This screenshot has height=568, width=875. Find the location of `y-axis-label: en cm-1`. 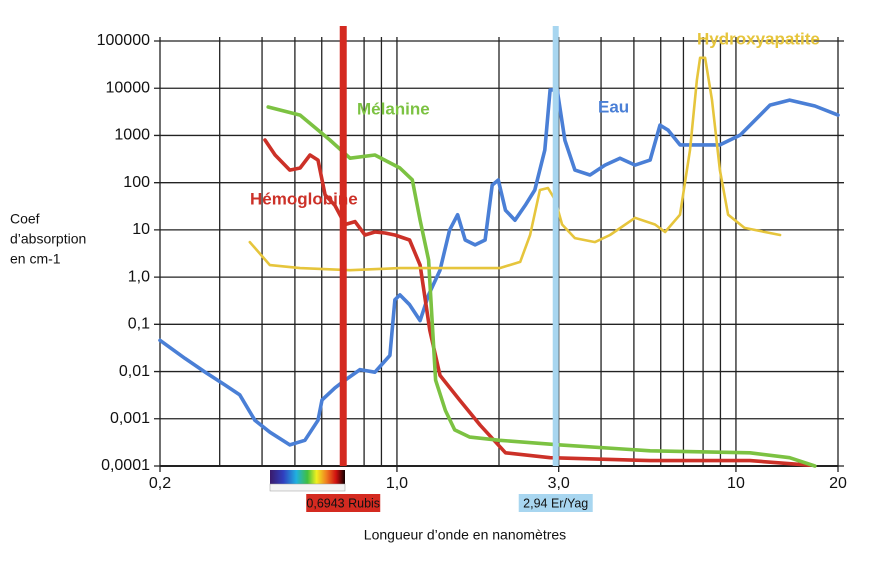

y-axis-label: en cm-1 is located at coordinates (35, 259).